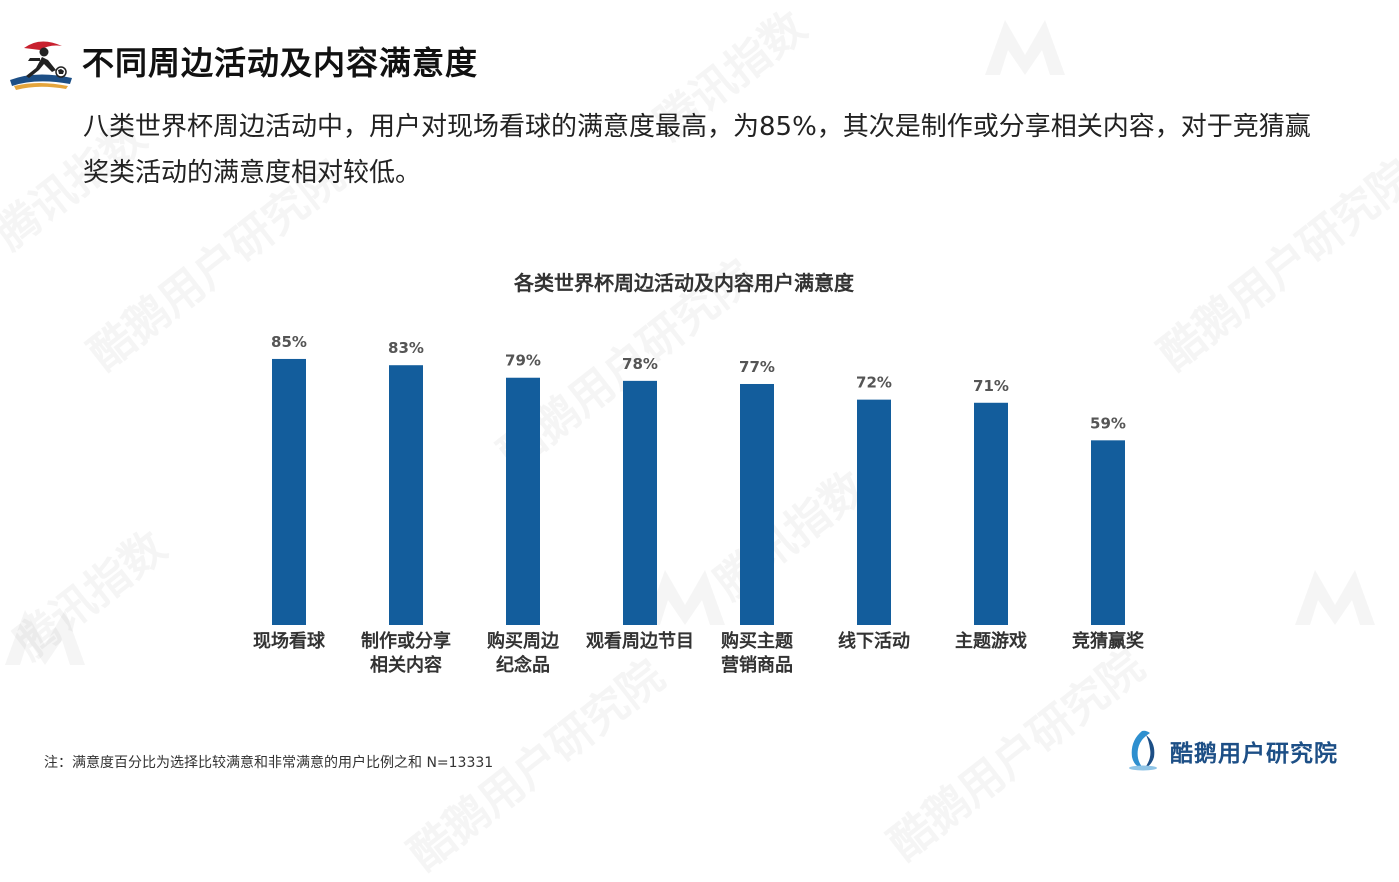  What do you see at coordinates (757, 367) in the screenshot?
I see `value-label-4: 77%` at bounding box center [757, 367].